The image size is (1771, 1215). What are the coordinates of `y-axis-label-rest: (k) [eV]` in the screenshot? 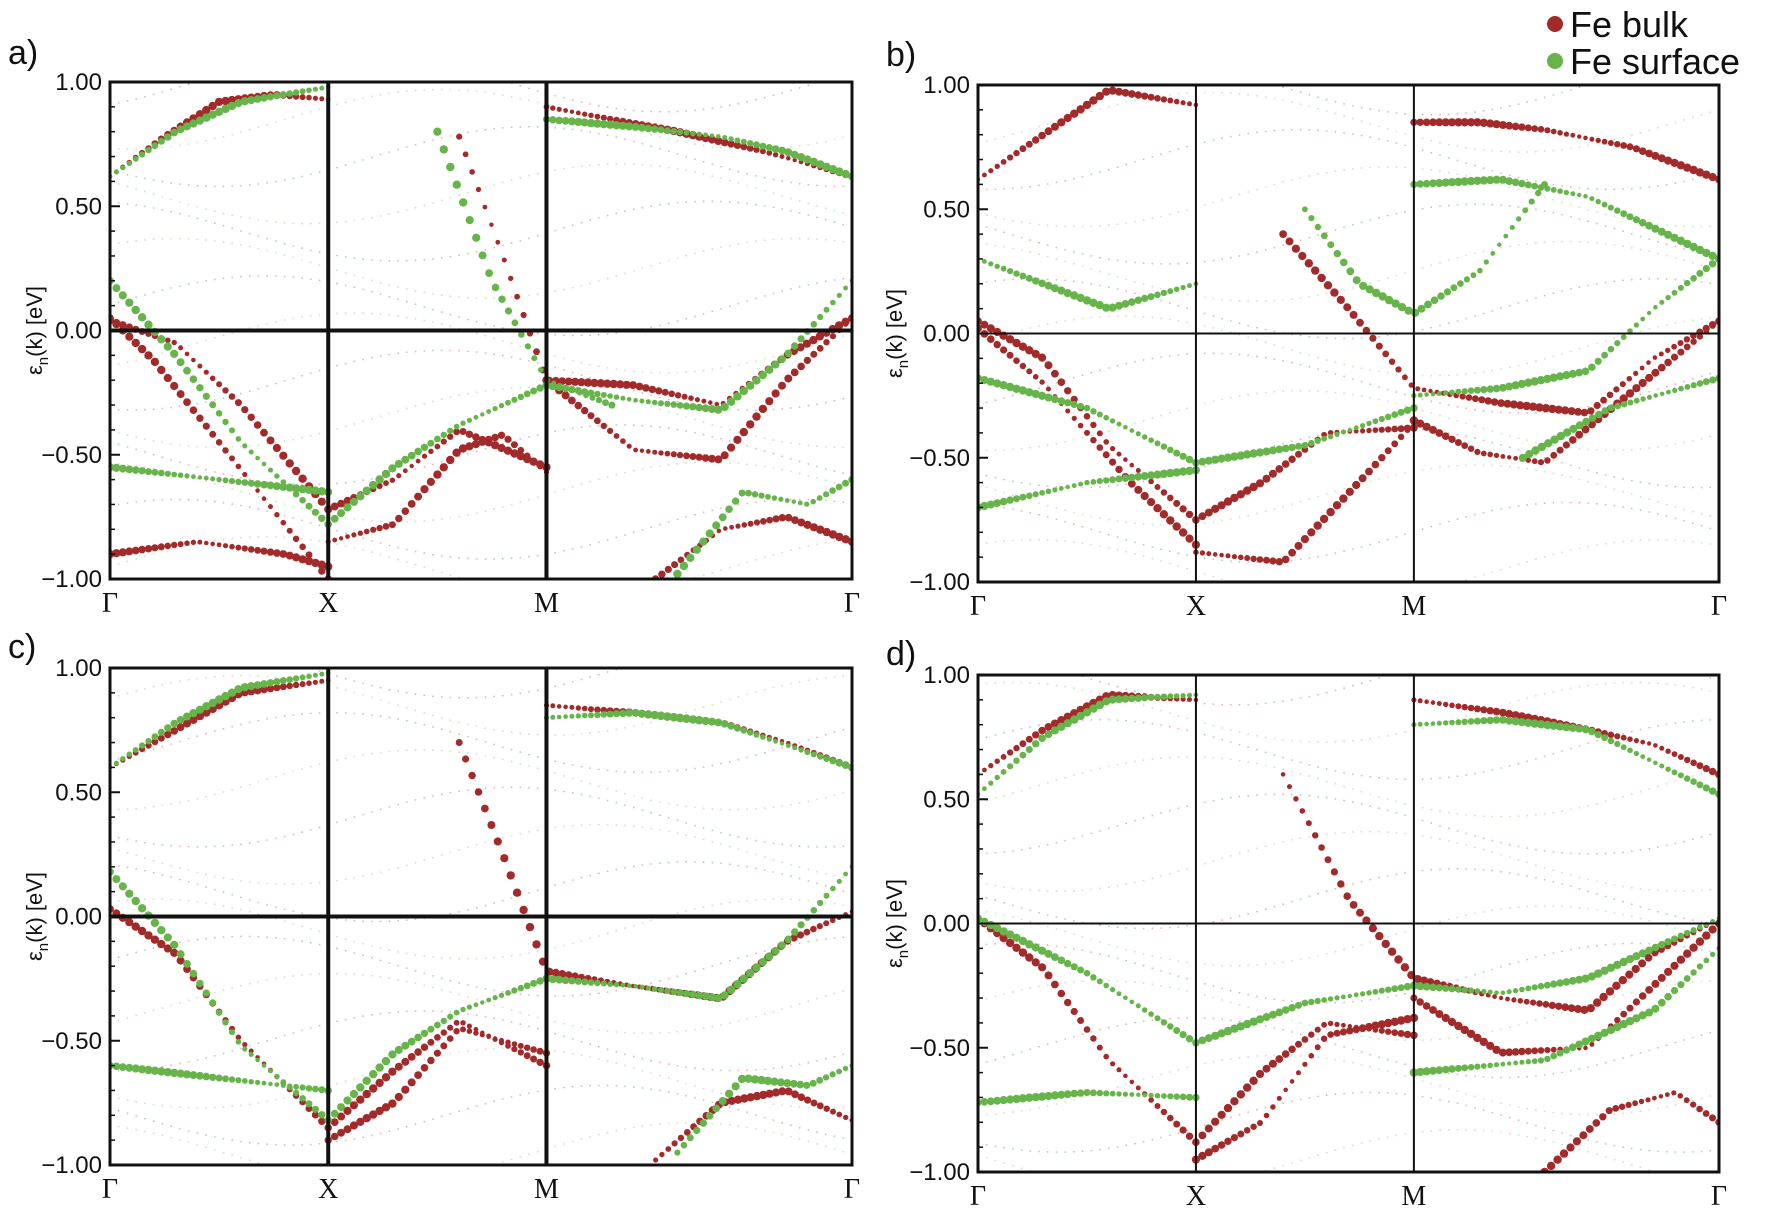 It's located at (34, 321).